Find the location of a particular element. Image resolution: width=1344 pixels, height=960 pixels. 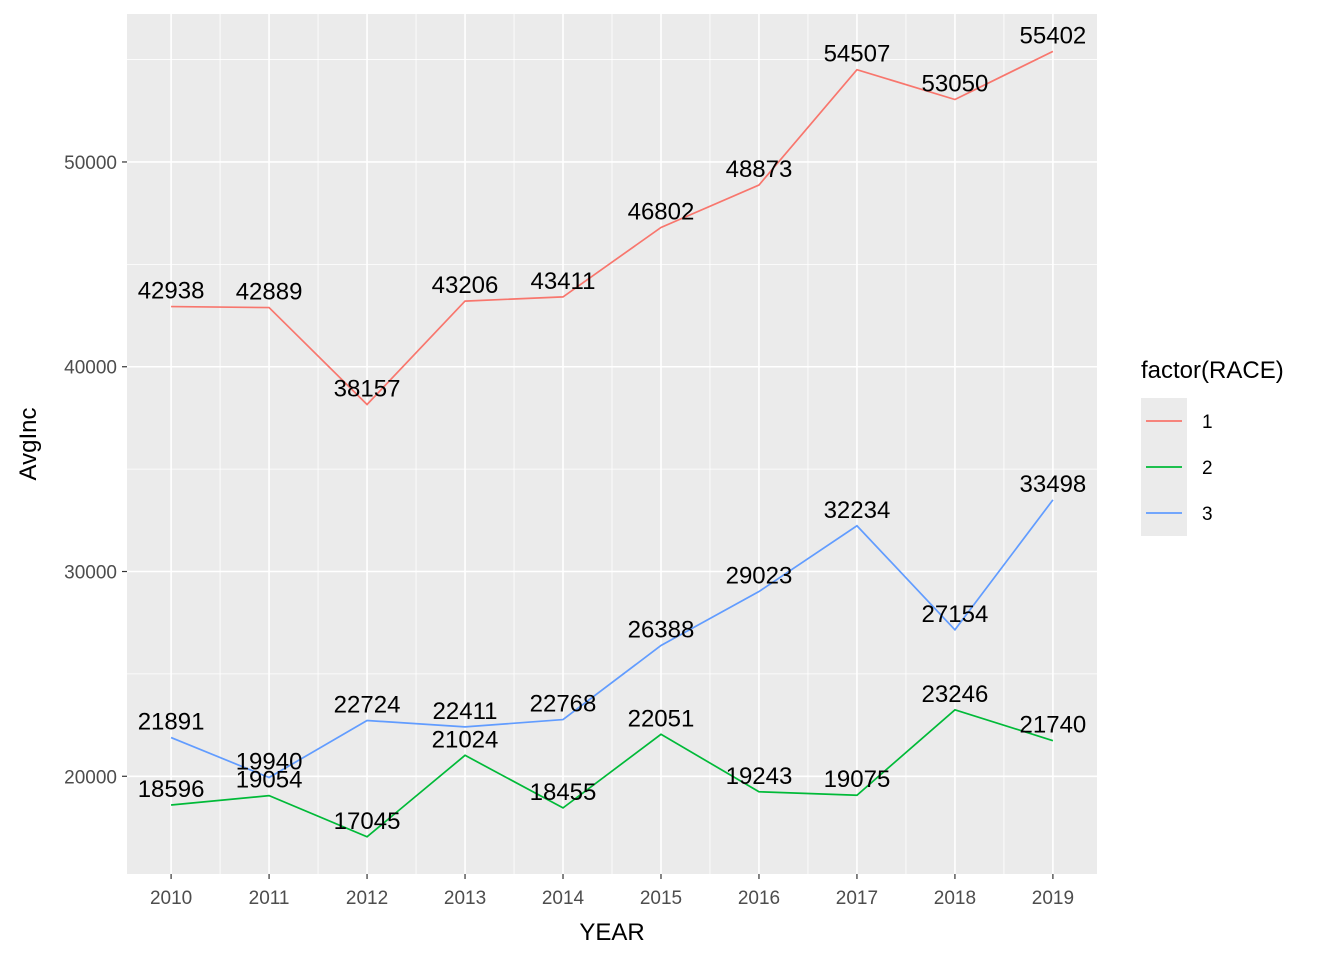

y-tick-label: 40000 is located at coordinates (90, 368).